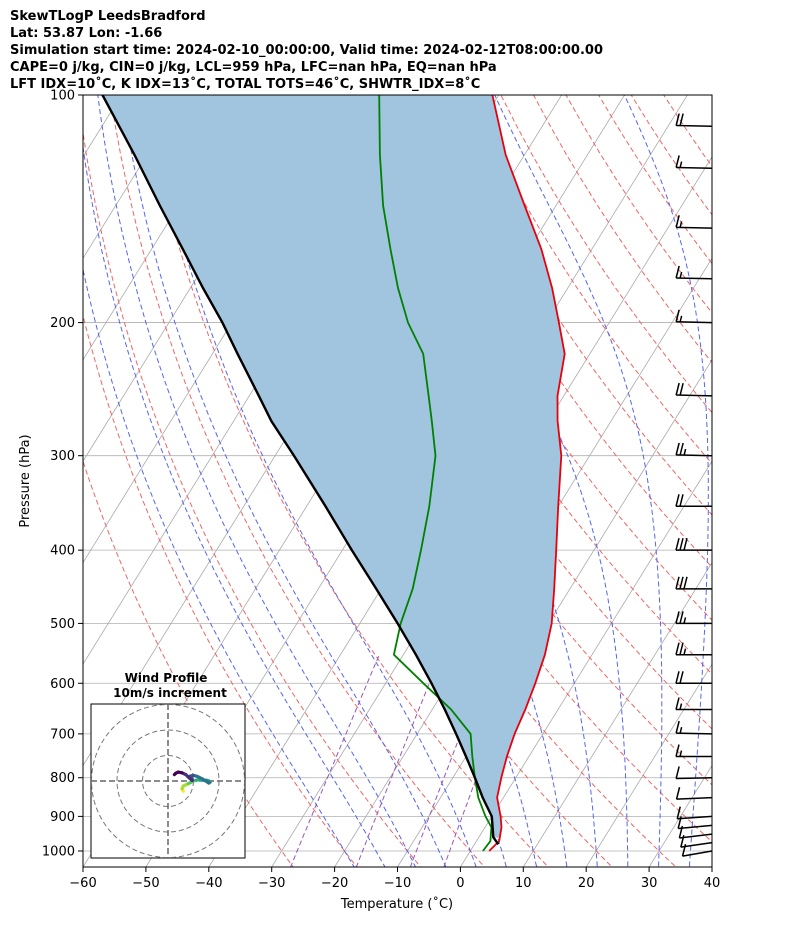 Image resolution: width=794 pixels, height=937 pixels. Describe the element at coordinates (62, 734) in the screenshot. I see `y-tick-label: 700` at that location.